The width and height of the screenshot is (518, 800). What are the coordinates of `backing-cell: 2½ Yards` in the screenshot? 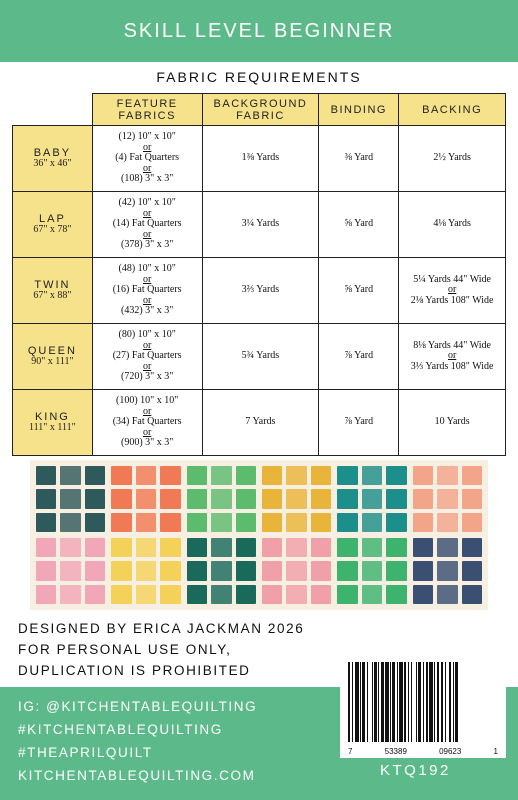 It's located at (452, 158).